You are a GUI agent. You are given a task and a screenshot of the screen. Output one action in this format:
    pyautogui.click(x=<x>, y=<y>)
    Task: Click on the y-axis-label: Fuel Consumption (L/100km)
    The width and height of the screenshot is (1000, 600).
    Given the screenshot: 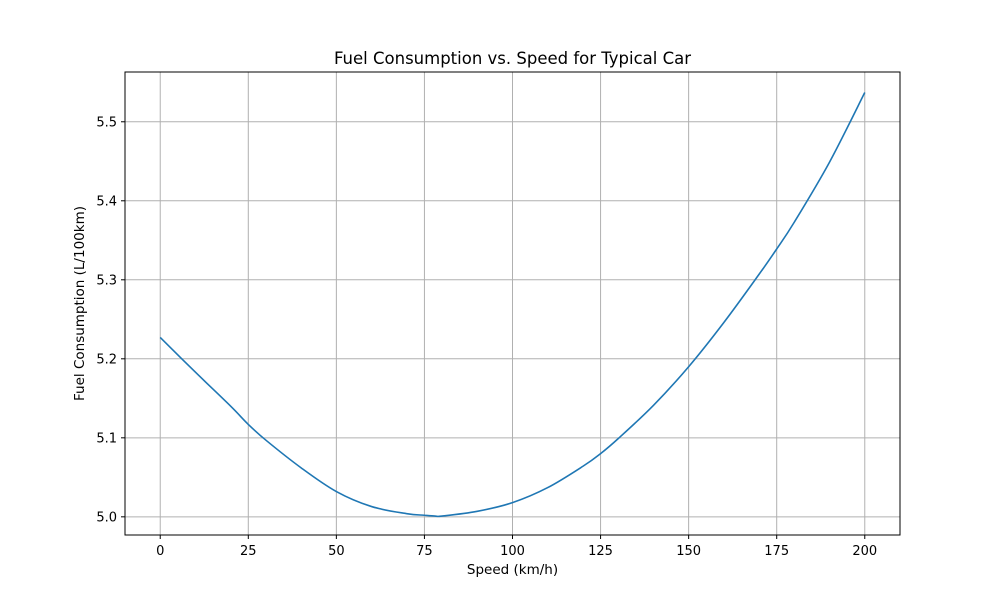 What is the action you would take?
    pyautogui.click(x=80, y=303)
    